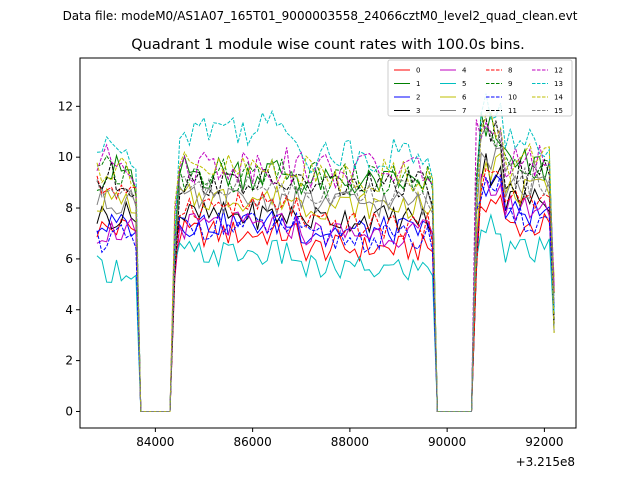 The width and height of the screenshot is (640, 480). Describe the element at coordinates (447, 442) in the screenshot. I see `x-tick-label: 90000` at that location.